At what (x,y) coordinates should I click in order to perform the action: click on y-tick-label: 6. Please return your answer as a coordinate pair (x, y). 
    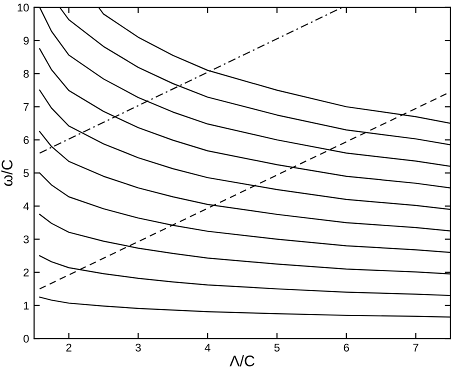
    Looking at the image, I should click on (26, 140).